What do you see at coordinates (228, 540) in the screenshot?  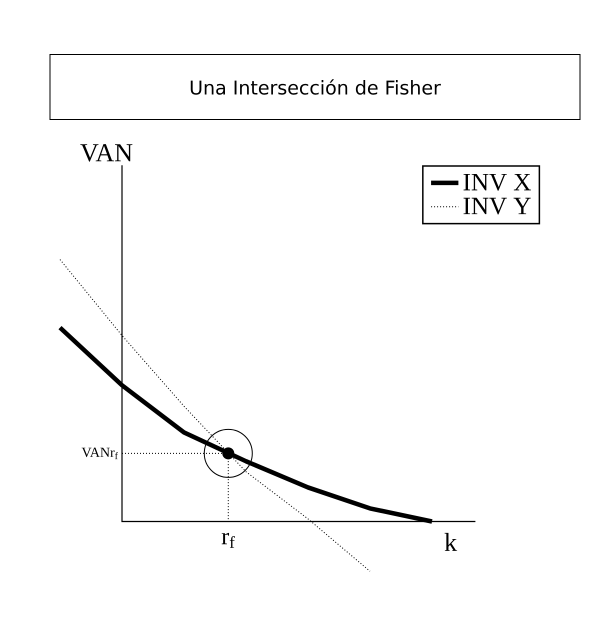 I see `annotation: r$_{f}$` at bounding box center [228, 540].